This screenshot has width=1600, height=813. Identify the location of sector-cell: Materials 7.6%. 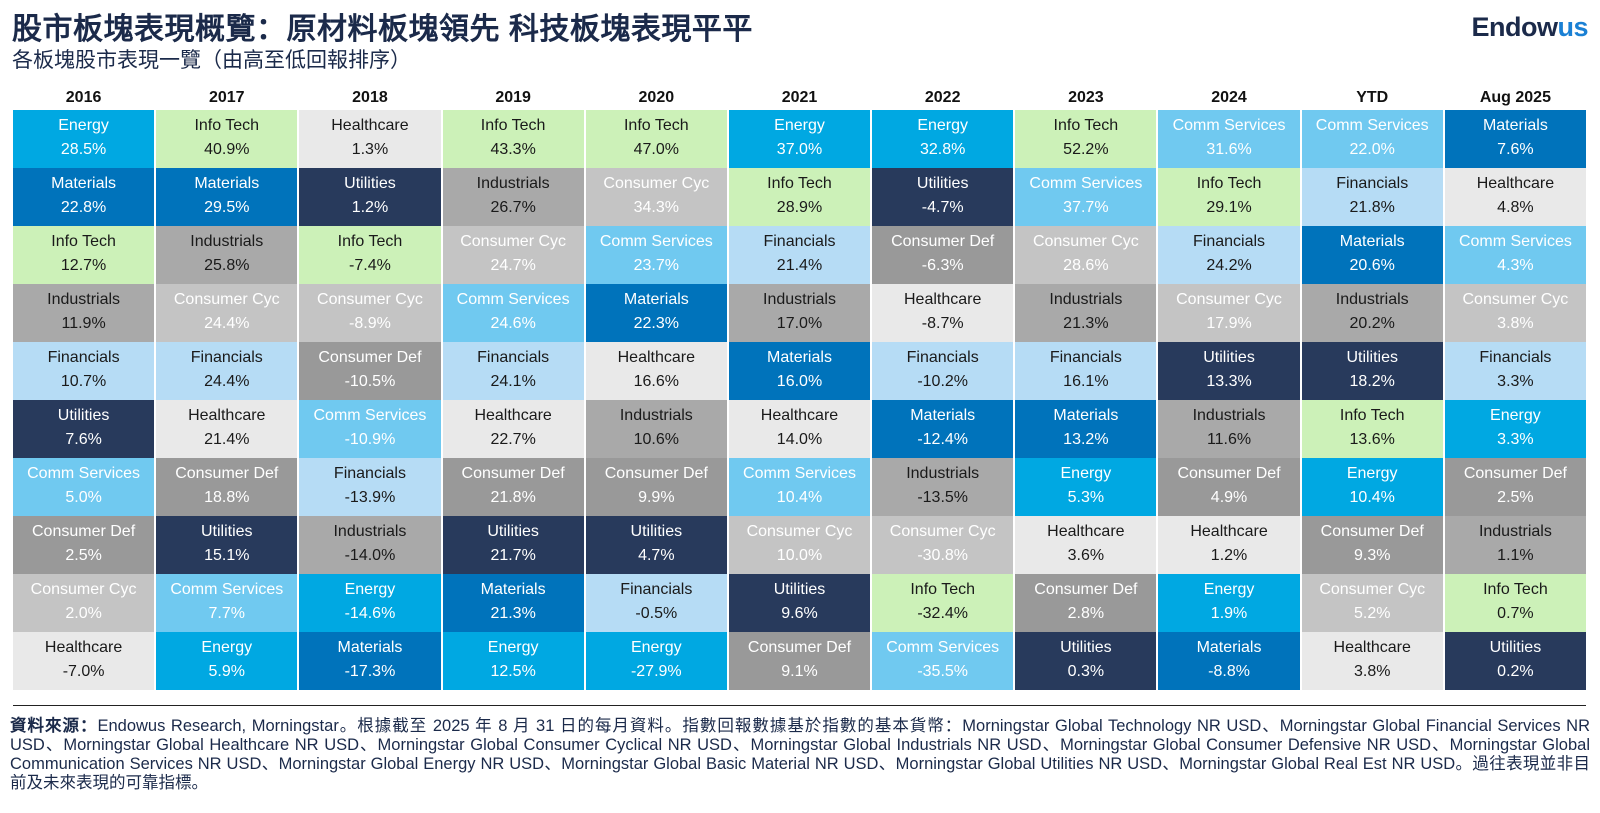
(1515, 139).